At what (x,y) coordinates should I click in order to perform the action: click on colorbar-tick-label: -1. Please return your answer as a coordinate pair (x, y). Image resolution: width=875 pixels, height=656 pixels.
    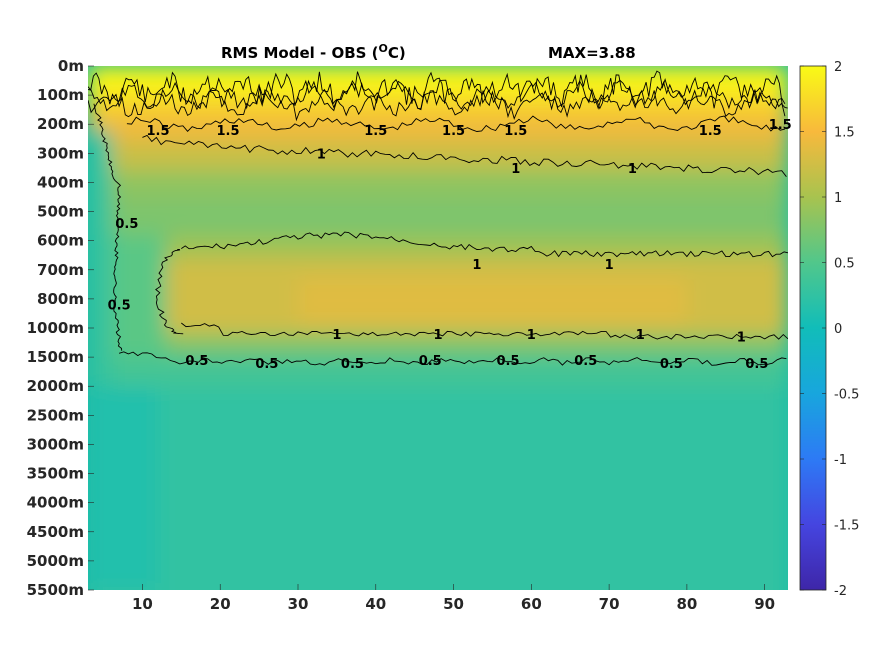
    Looking at the image, I should click on (840, 460).